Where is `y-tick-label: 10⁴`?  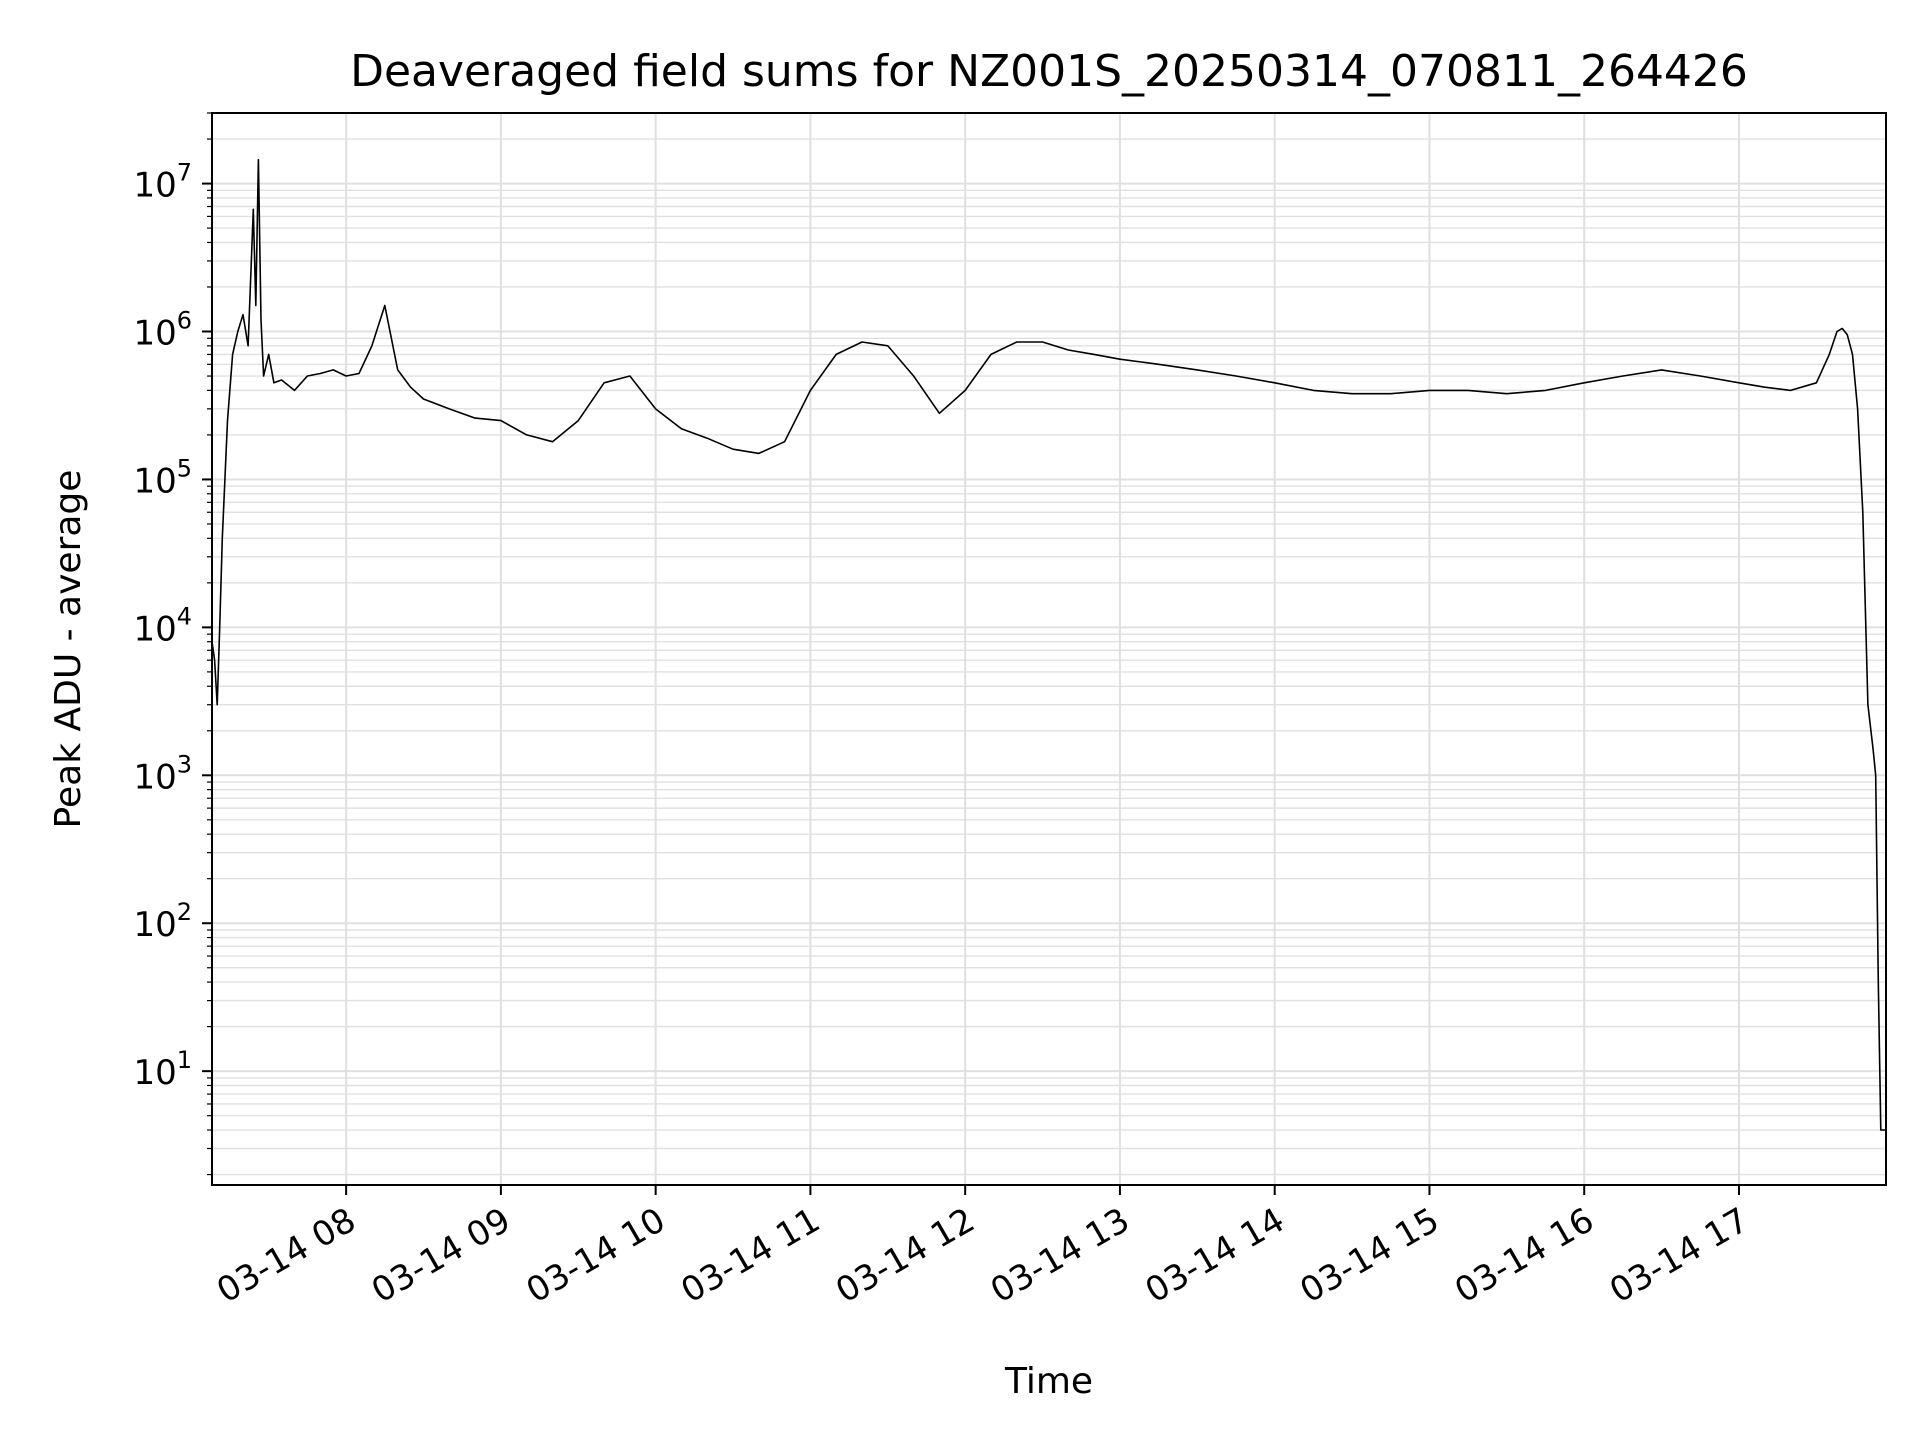
y-tick-label: 10⁴ is located at coordinates (162, 625).